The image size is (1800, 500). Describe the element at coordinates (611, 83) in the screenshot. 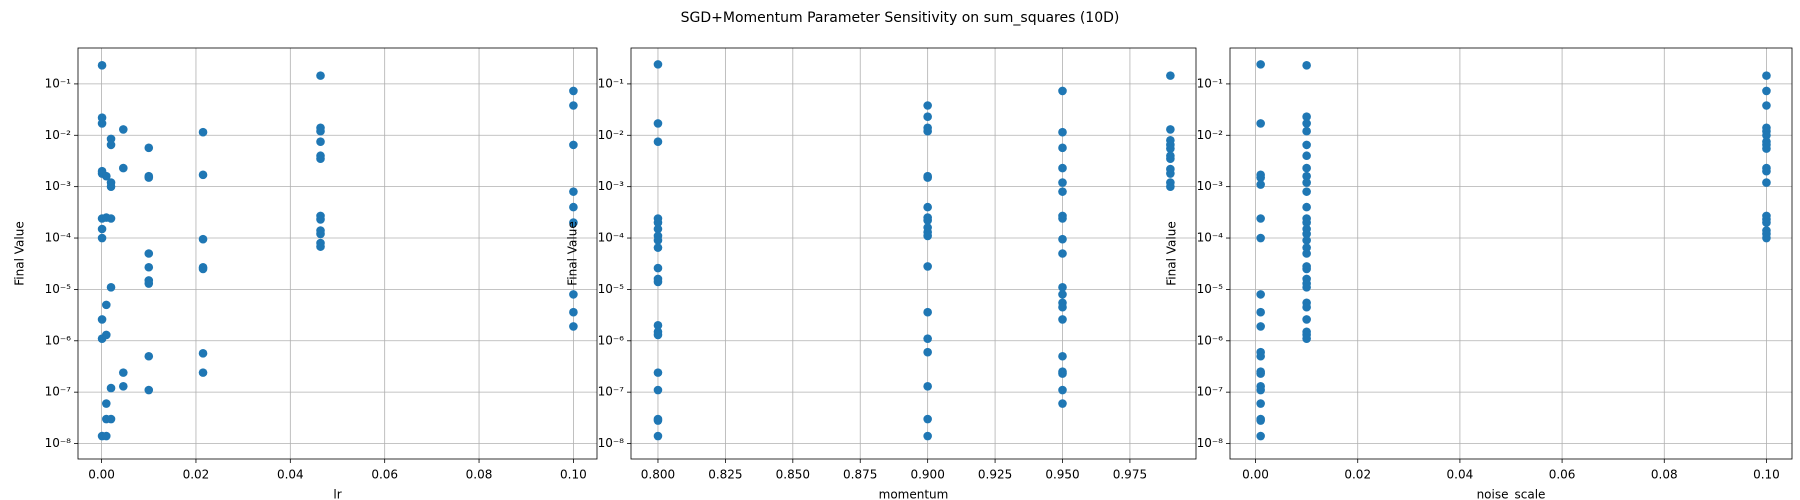

I see `y-tick-label: 10⁻¹` at that location.